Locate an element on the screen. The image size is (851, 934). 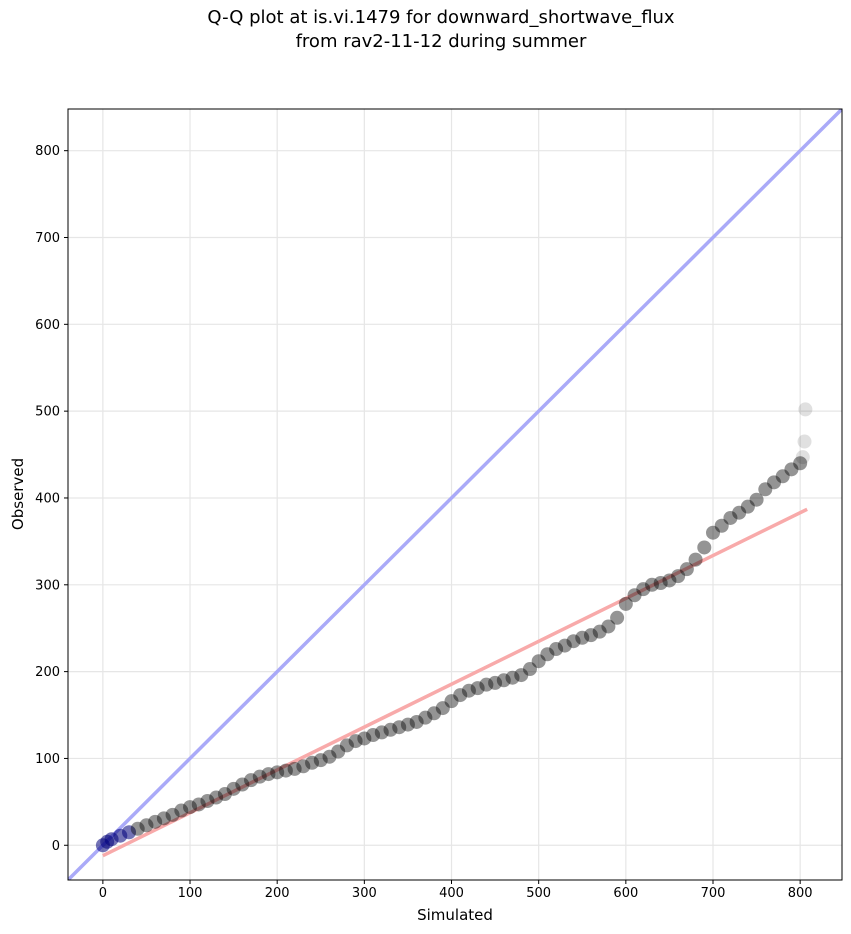
y-tick-label: 700 is located at coordinates (47, 238).